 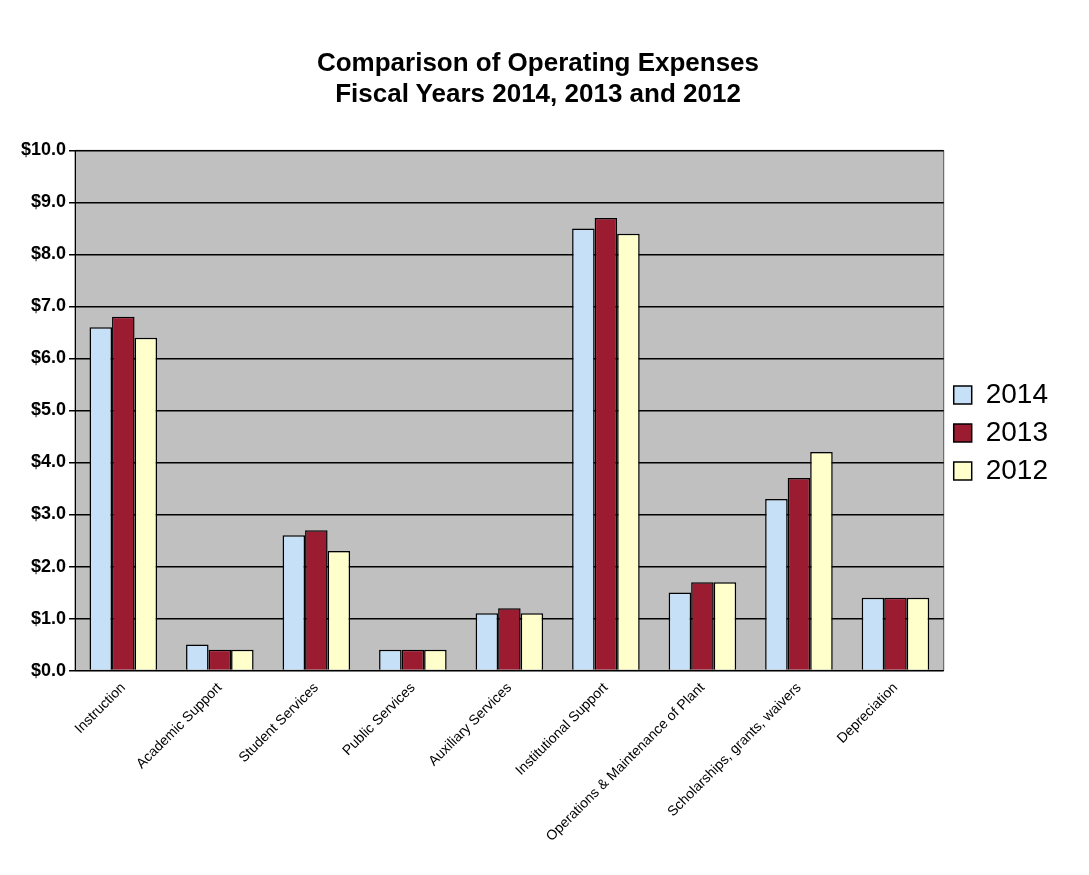 I want to click on legend-label: 2012, so click(x=1017, y=469).